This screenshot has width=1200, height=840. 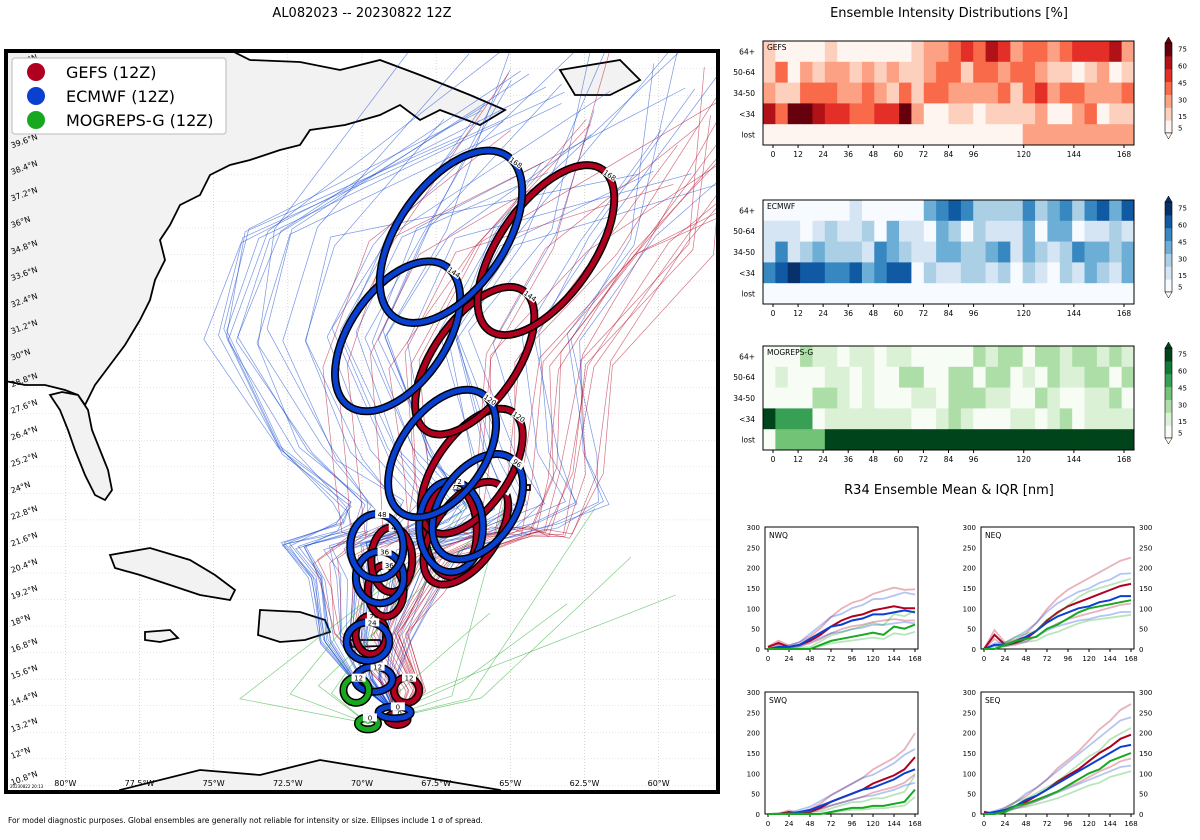 What do you see at coordinates (993, 535) in the screenshot?
I see `r34-panel-name: NEQ` at bounding box center [993, 535].